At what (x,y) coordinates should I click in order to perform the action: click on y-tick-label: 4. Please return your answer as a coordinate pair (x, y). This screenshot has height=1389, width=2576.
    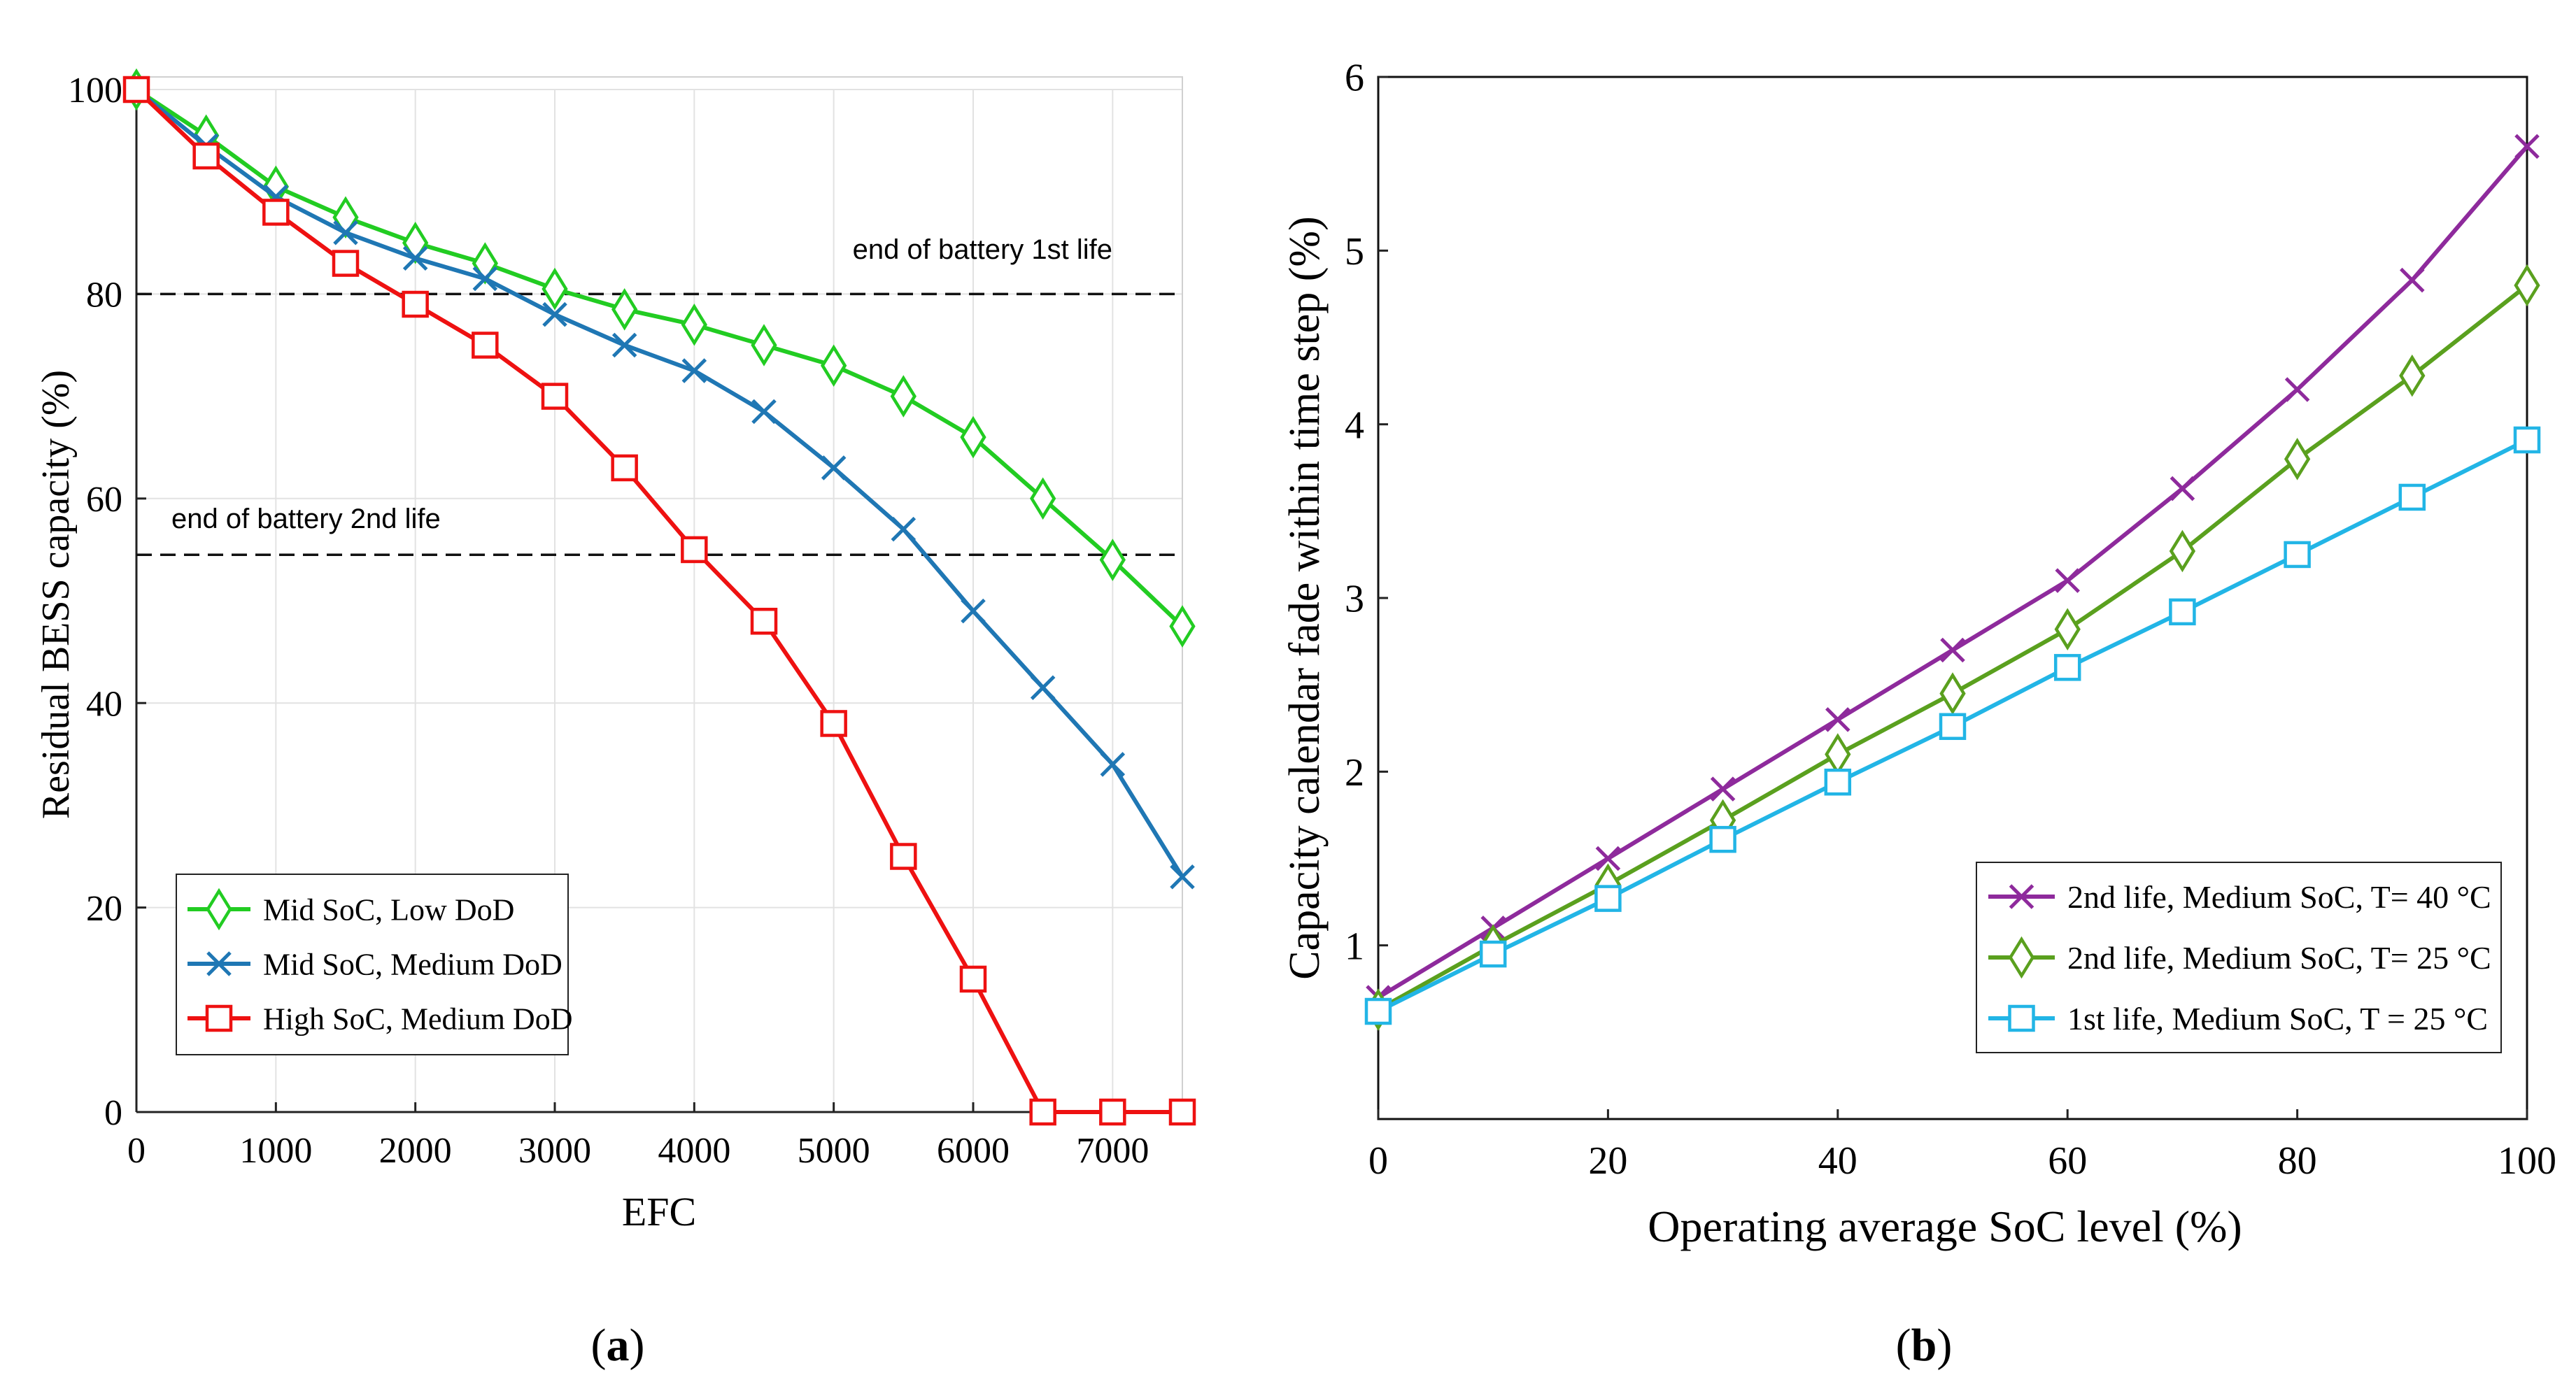
    Looking at the image, I should click on (1354, 425).